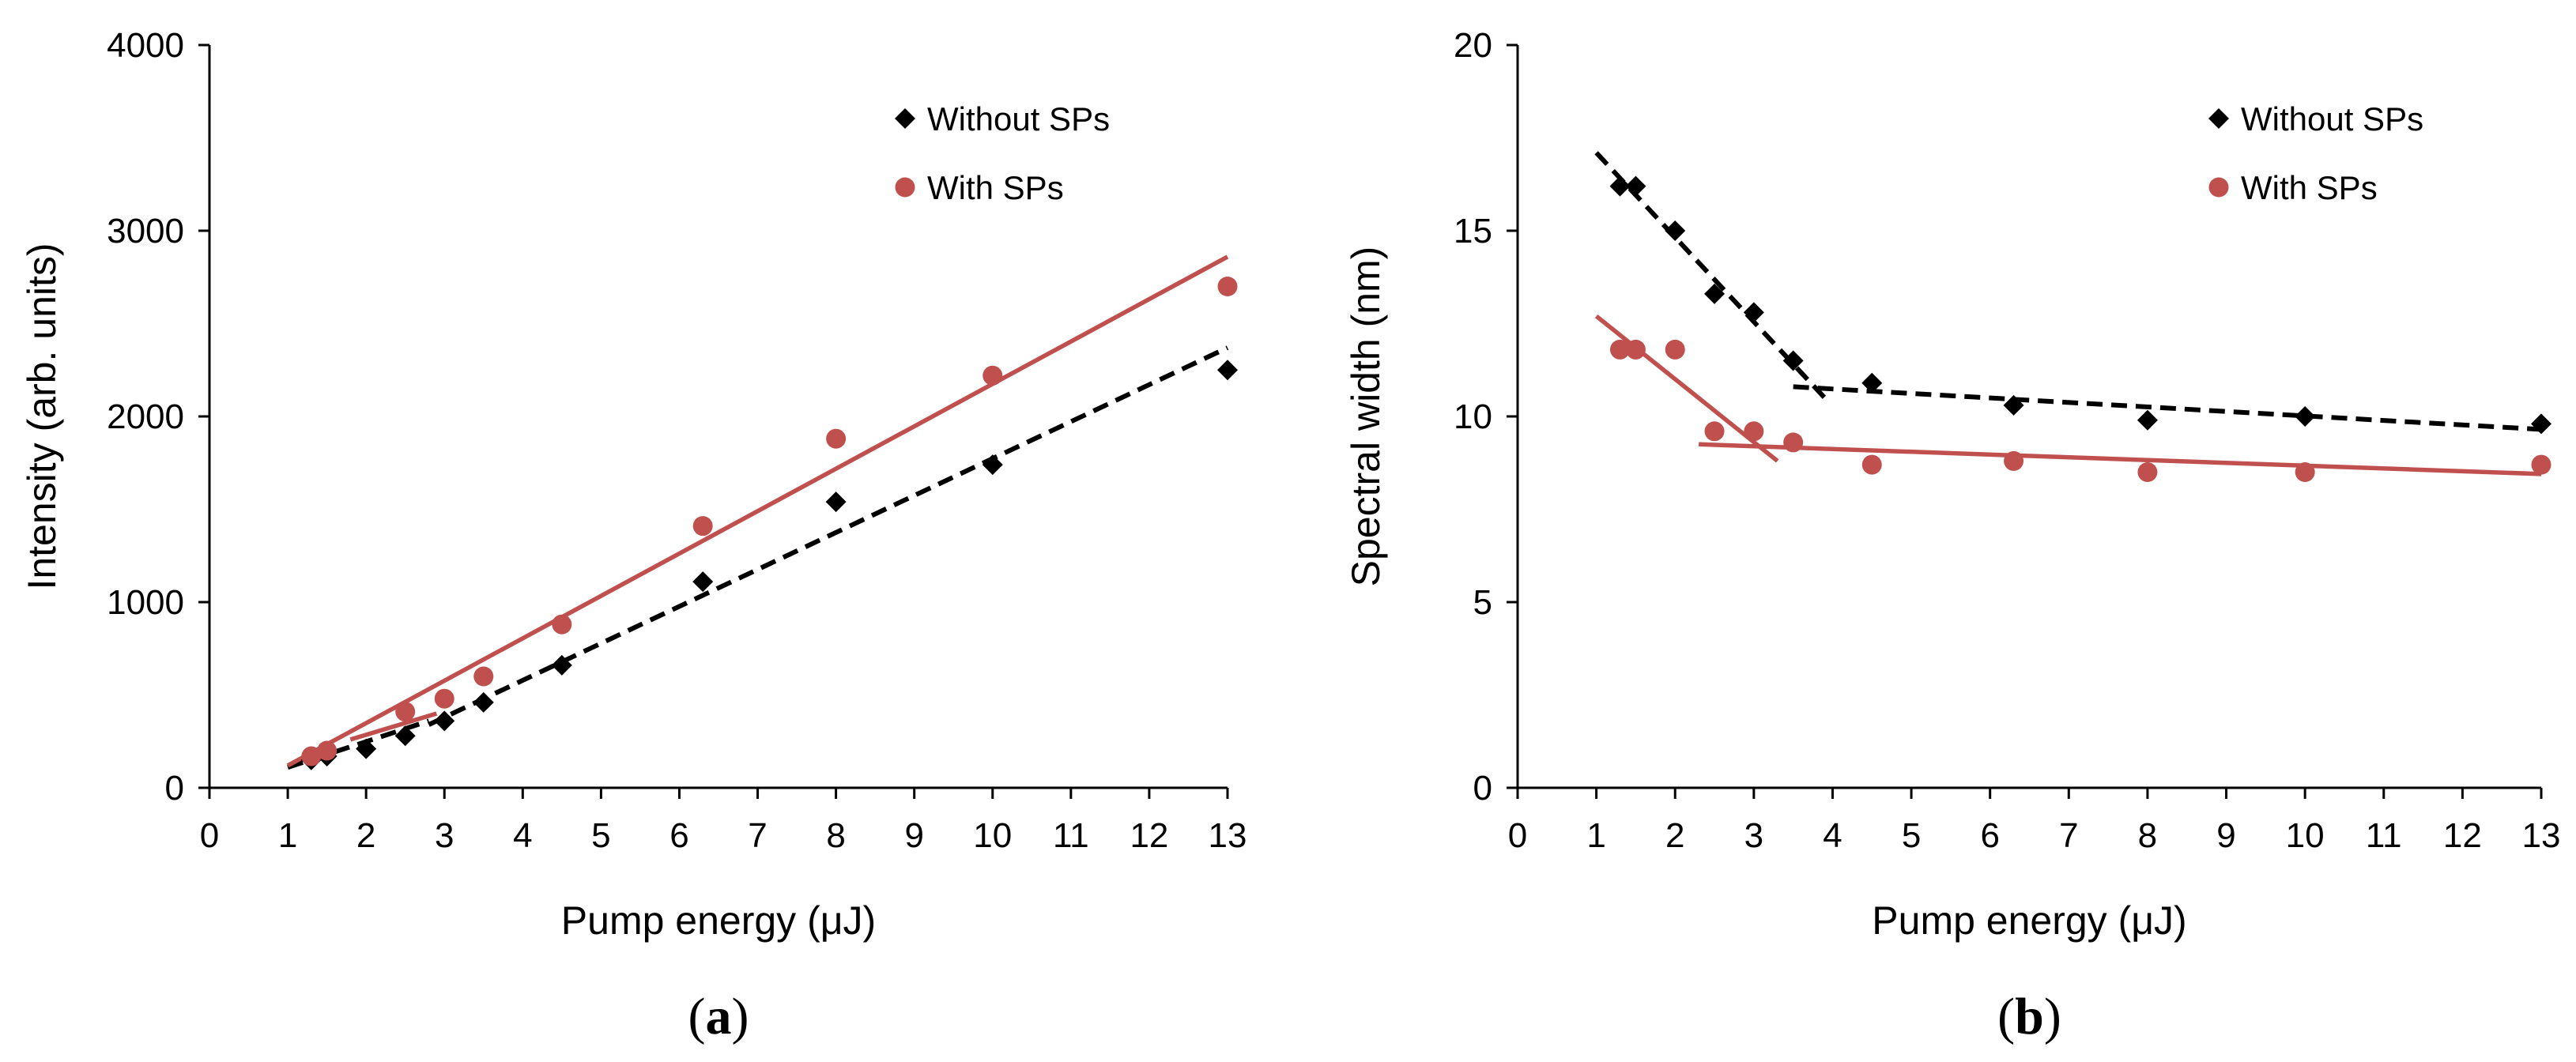 This screenshot has height=1062, width=2576. I want to click on y-tick-label: 5, so click(1482, 602).